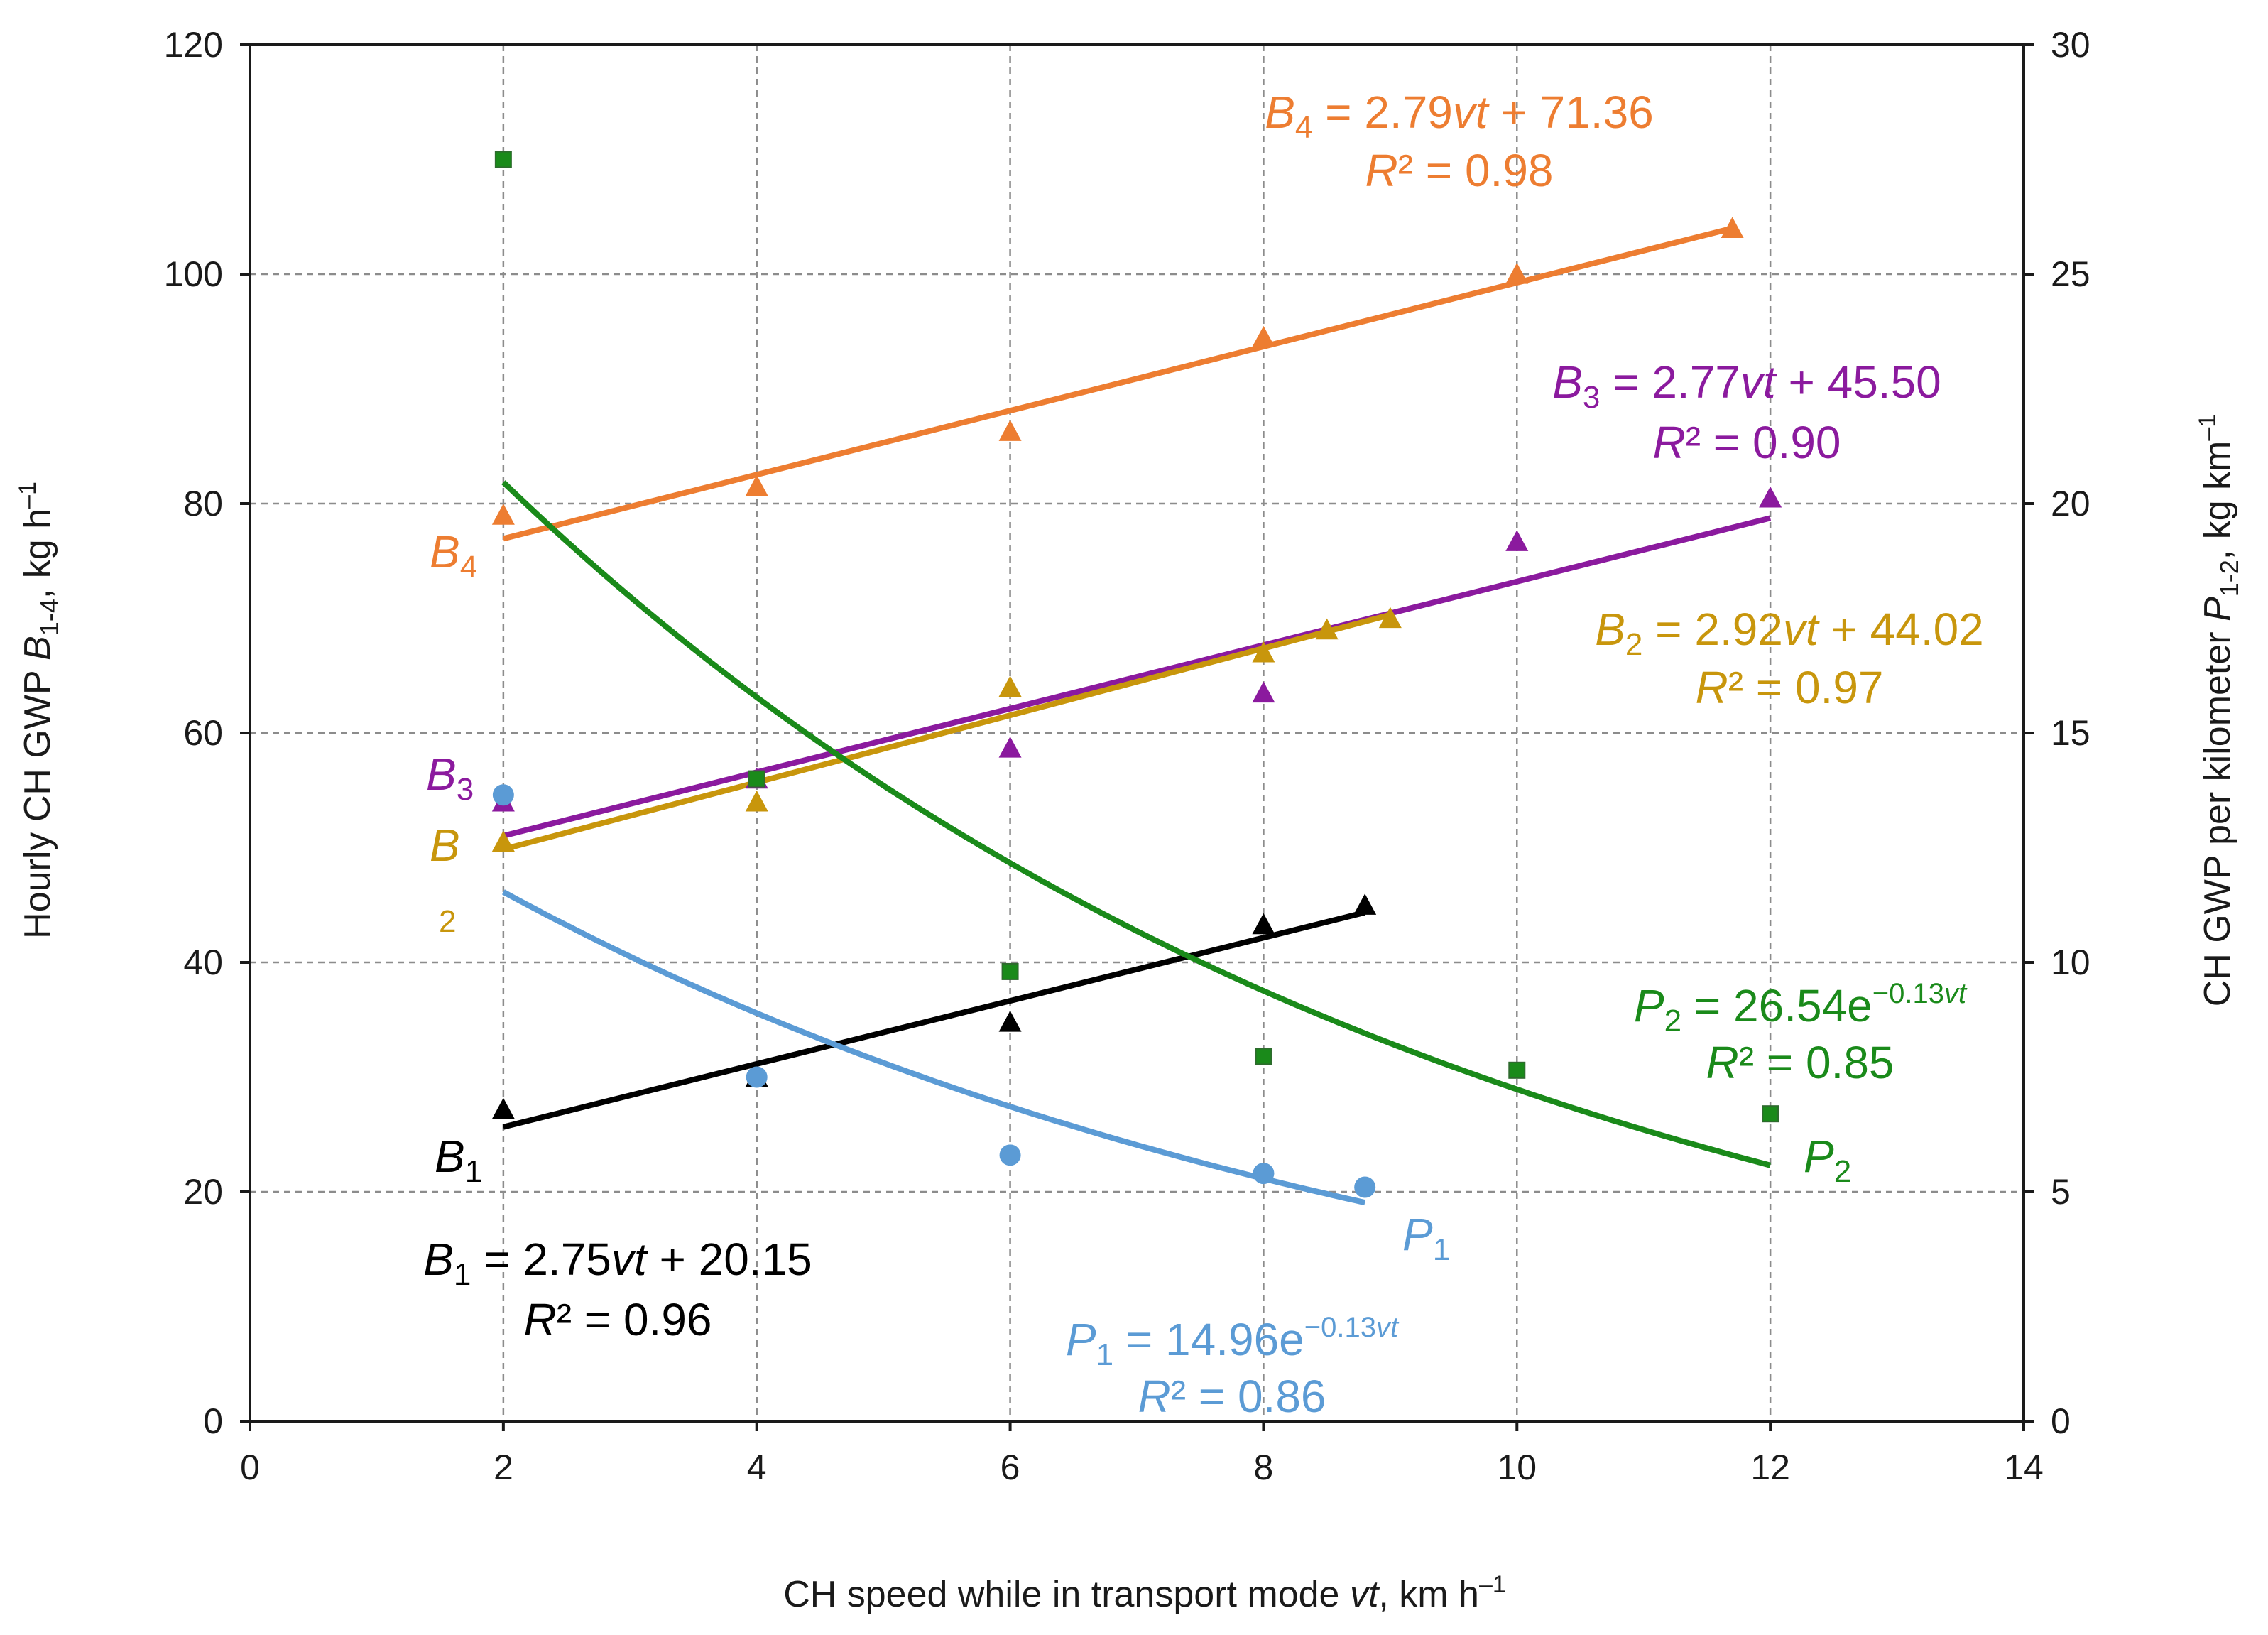  Describe the element at coordinates (2024, 1467) in the screenshot. I see `x-tick-label: 14` at that location.